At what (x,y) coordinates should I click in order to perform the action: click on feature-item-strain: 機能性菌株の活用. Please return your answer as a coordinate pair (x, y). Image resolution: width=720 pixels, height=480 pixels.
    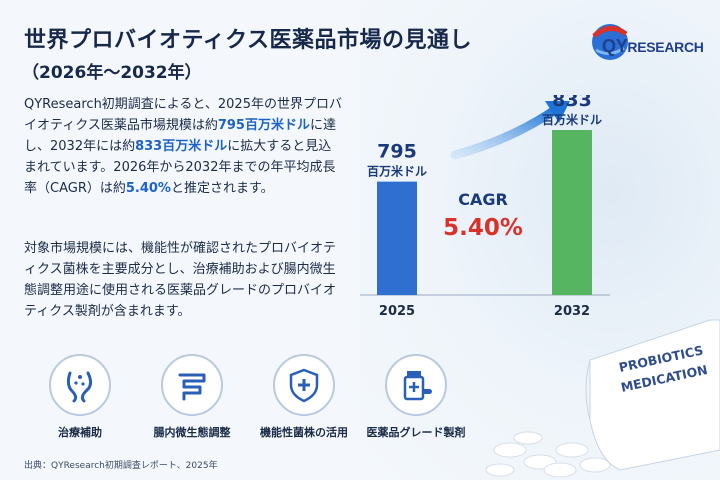
    Looking at the image, I should click on (304, 397).